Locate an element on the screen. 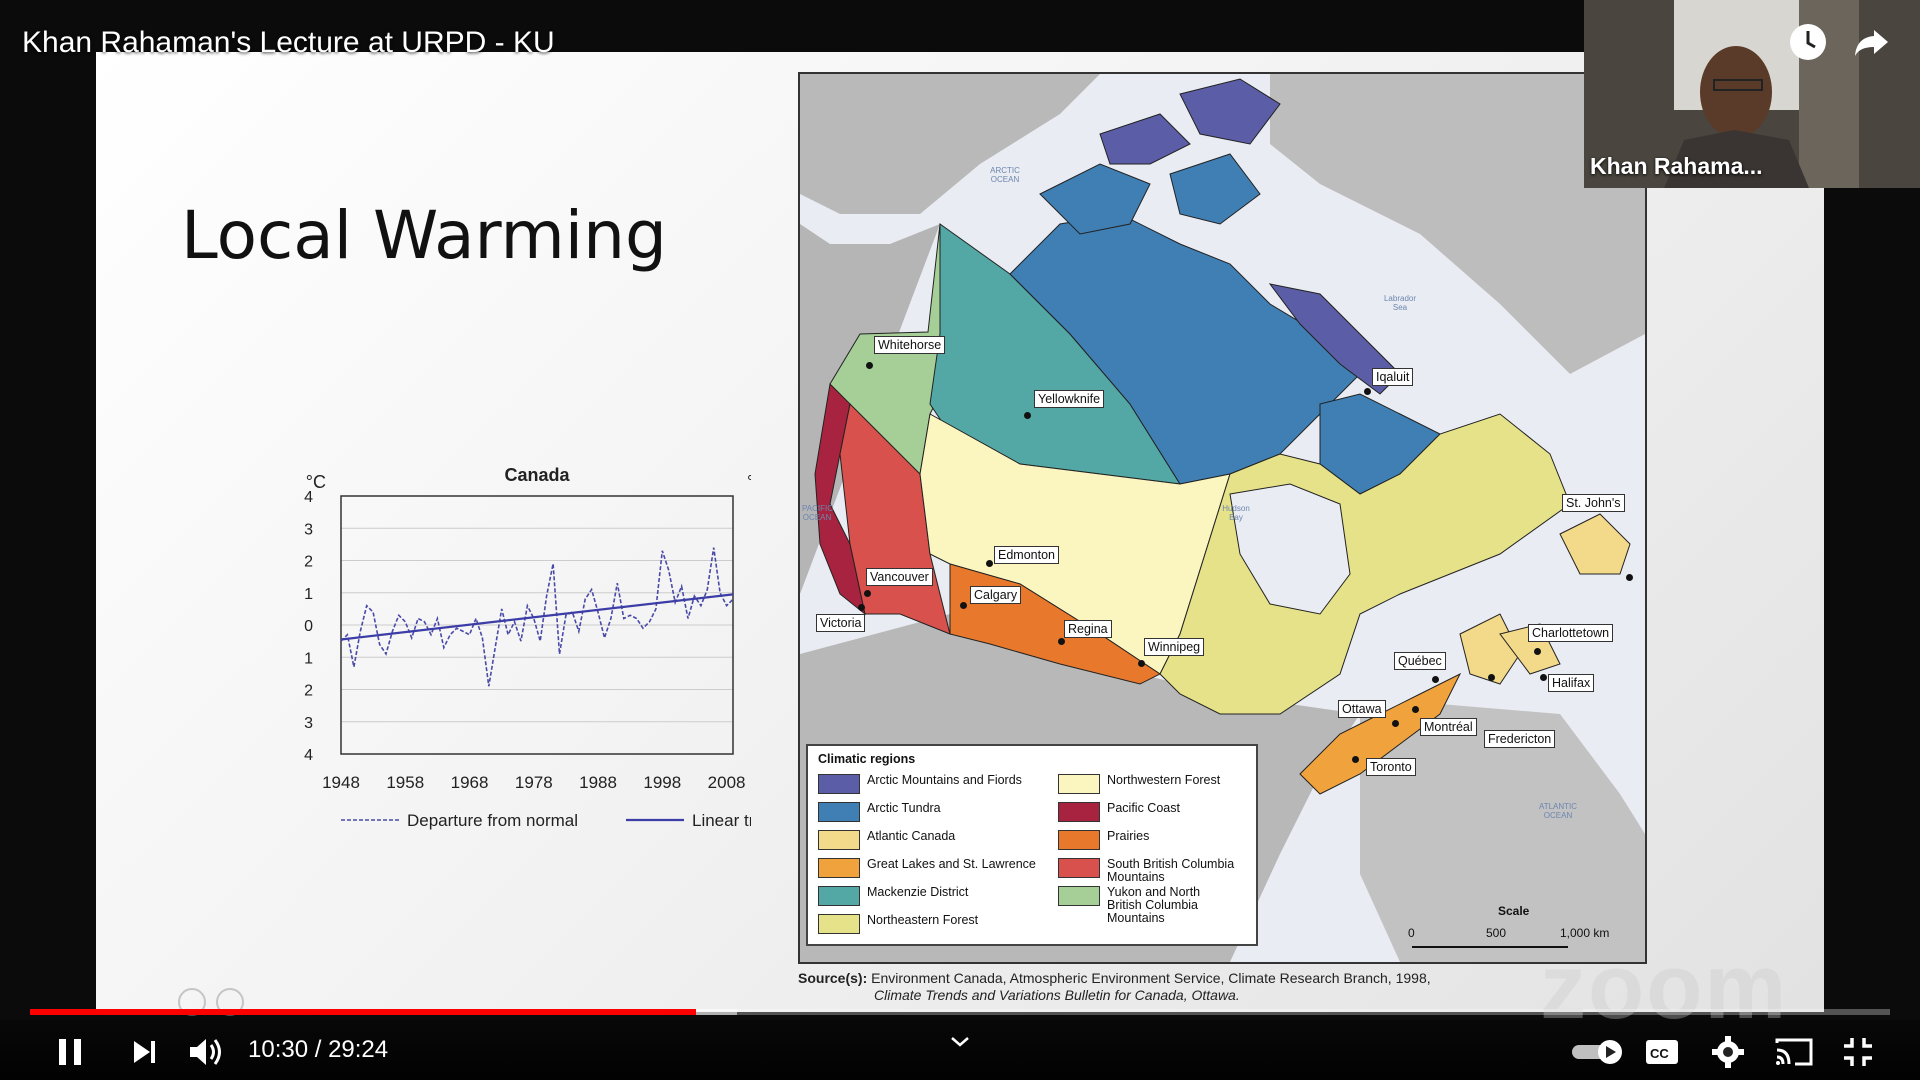 The width and height of the screenshot is (1920, 1080). svg-text: CC is located at coordinates (1659, 1053).